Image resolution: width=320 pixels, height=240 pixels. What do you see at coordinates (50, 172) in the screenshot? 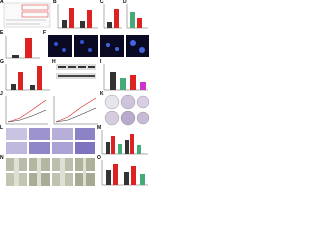
I see `panel-n-graphic` at bounding box center [50, 172].